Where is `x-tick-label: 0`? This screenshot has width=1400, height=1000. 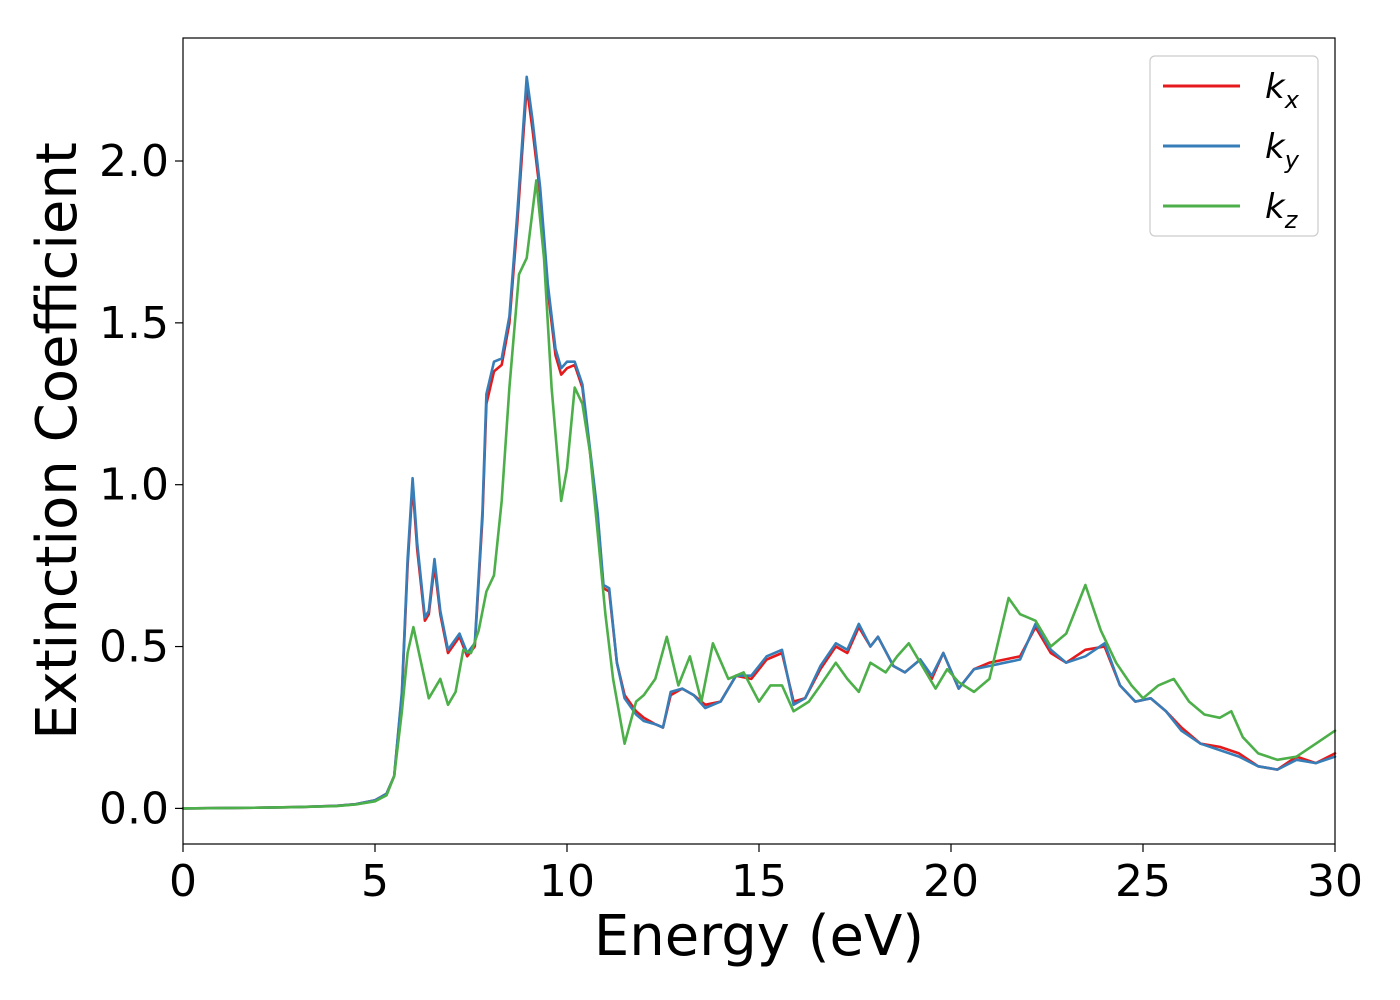
x-tick-label: 0 is located at coordinates (183, 881).